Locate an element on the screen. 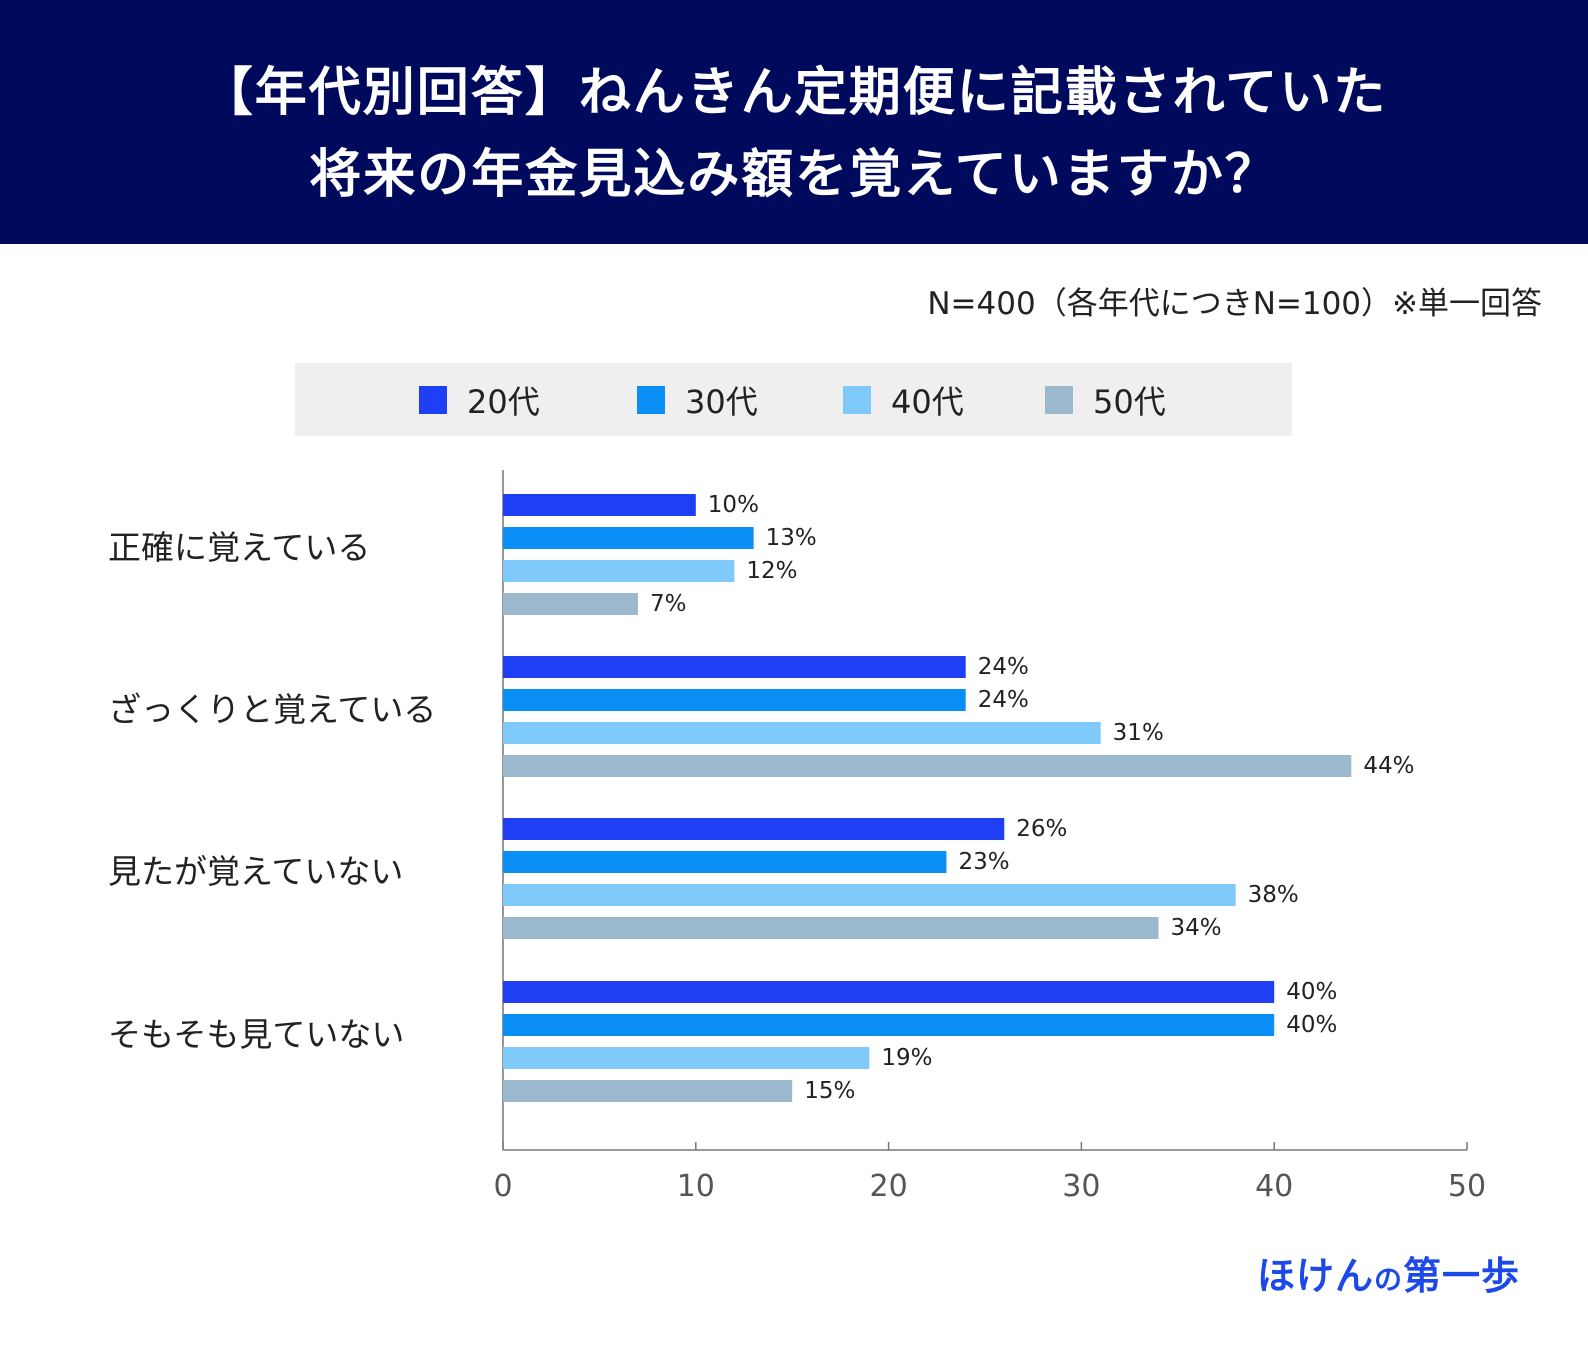  x-tick-label-30: 30 is located at coordinates (1081, 1186).